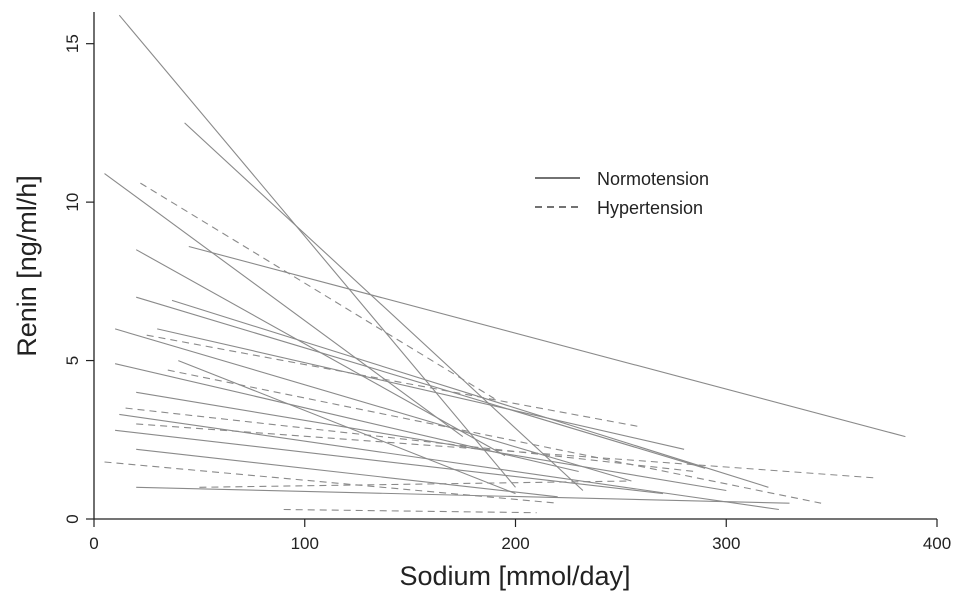 This screenshot has height=594, width=959. Describe the element at coordinates (726, 543) in the screenshot. I see `x-tick-label: 300` at that location.